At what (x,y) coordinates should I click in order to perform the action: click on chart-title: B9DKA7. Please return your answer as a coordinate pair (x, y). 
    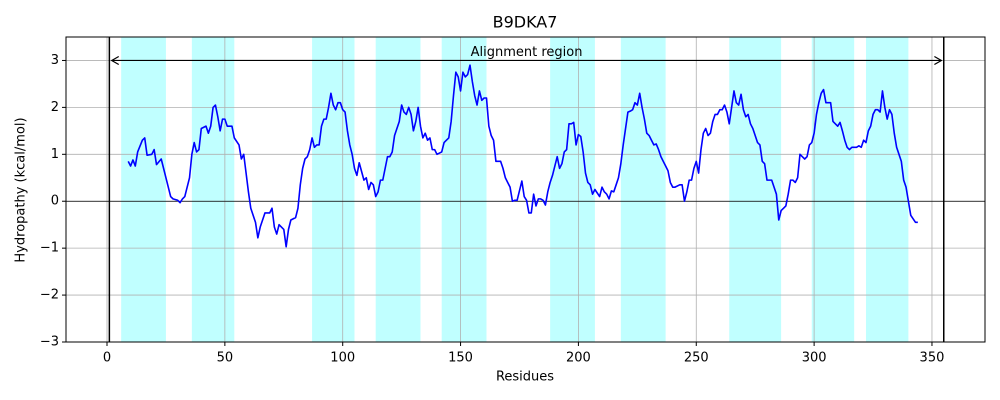
    Looking at the image, I should click on (525, 22).